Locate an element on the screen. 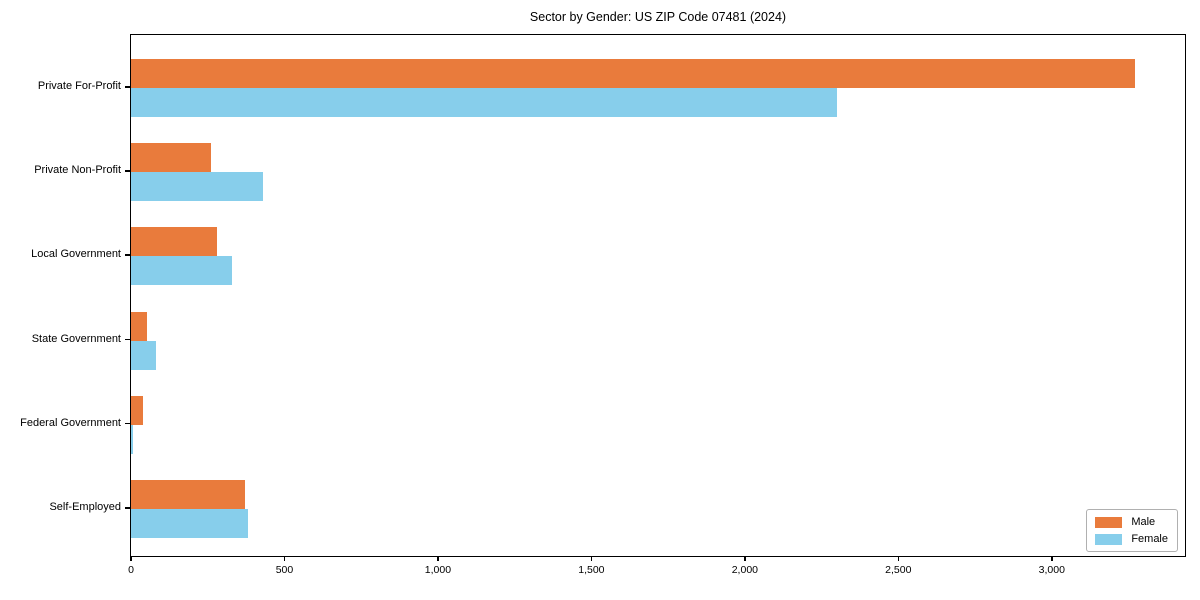 This screenshot has height=600, width=1200. bar-female-local-government is located at coordinates (182, 271).